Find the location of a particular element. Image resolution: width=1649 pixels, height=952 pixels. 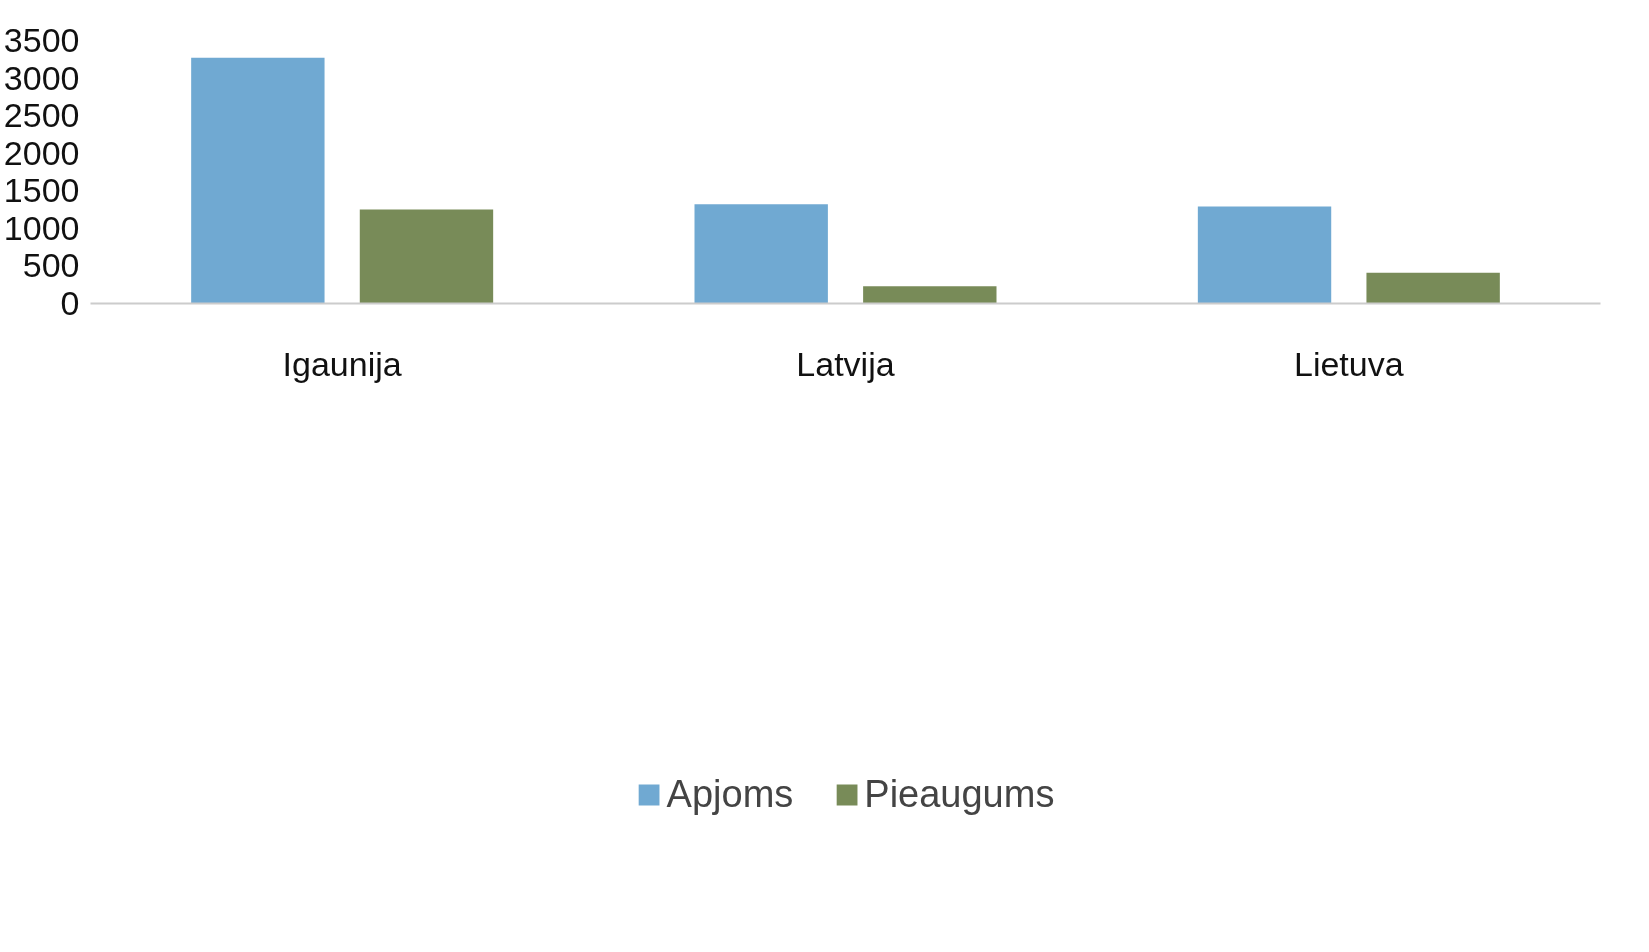

y-tick-label: 3000 is located at coordinates (41, 77).